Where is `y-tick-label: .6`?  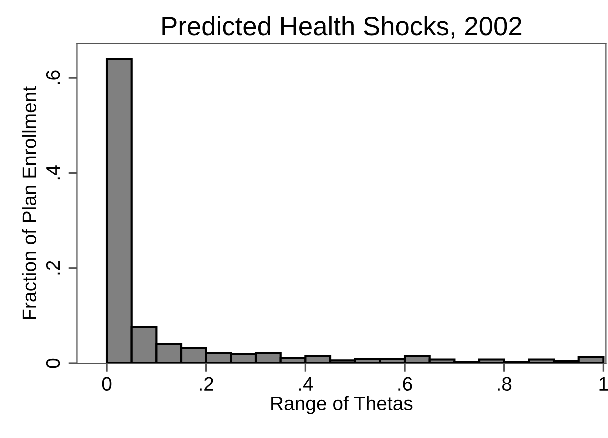
y-tick-label: .6 is located at coordinates (53, 77).